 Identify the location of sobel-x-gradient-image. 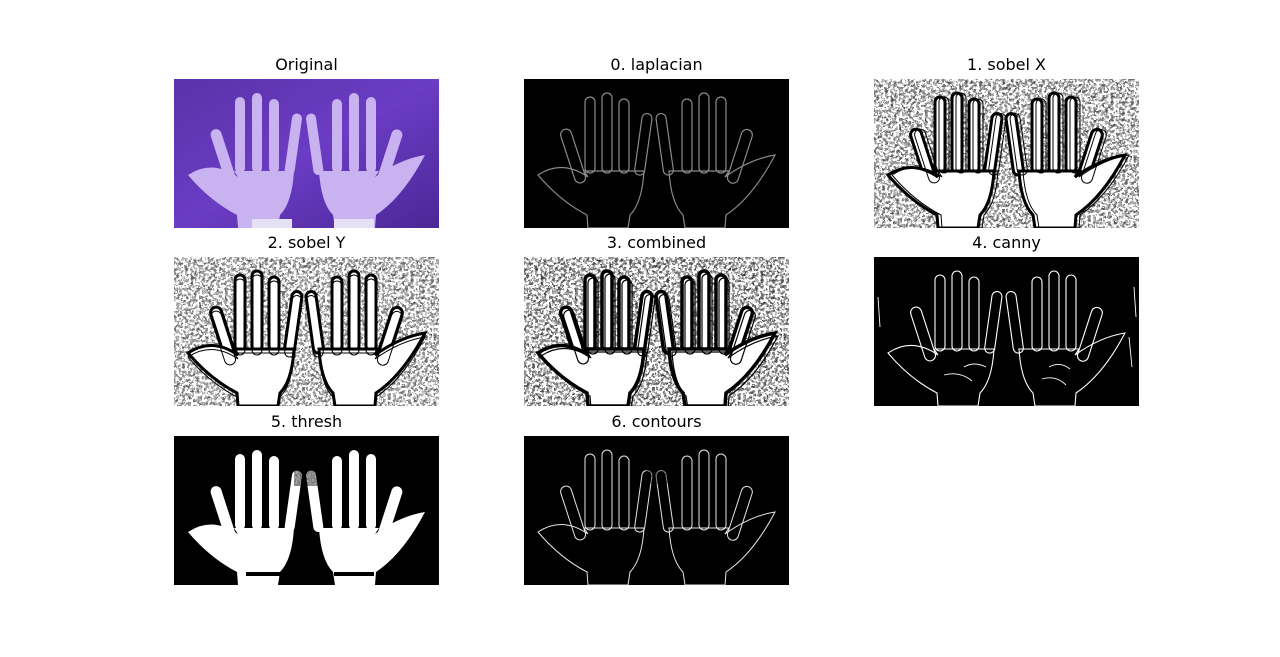
(1006, 153).